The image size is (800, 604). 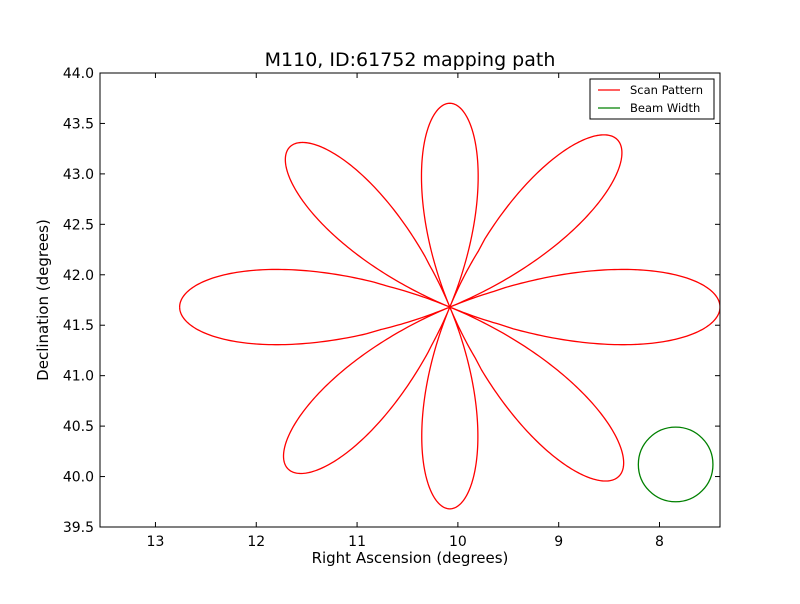 I want to click on y-axis-label: Declination (degrees), so click(x=43, y=300).